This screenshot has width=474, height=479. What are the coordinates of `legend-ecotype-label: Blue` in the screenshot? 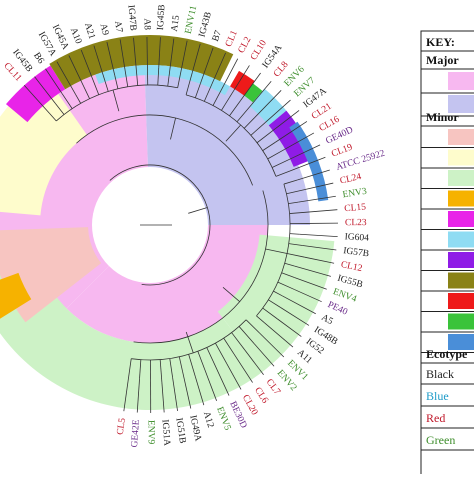 It's located at (437, 396).